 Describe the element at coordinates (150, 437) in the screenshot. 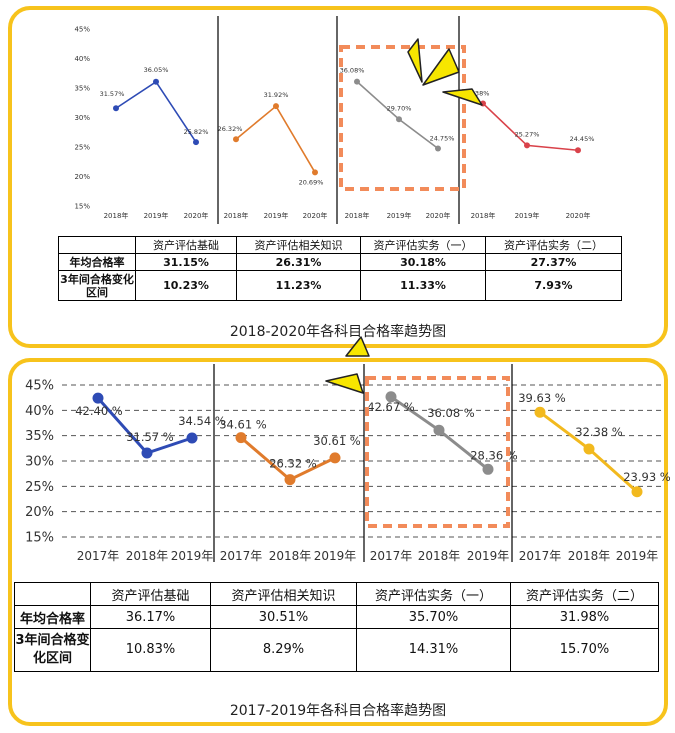

I see `data-label: 31.57 %` at that location.